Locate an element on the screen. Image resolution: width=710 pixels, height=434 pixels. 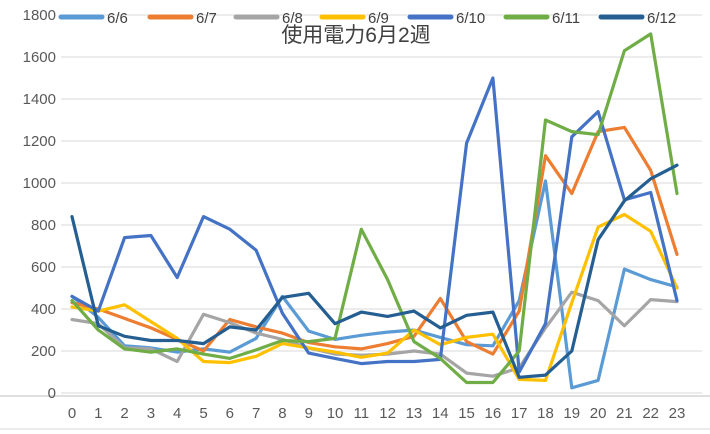
y-tick-label-400: 400 is located at coordinates (43, 309).